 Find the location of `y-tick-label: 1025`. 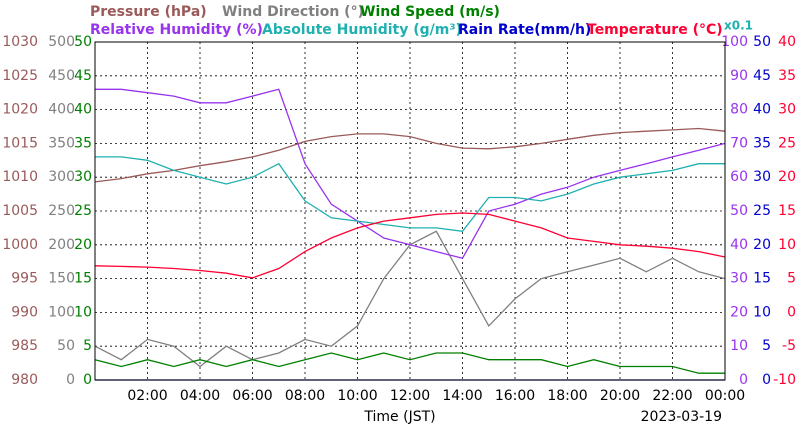

y-tick-label: 1025 is located at coordinates (20, 76).